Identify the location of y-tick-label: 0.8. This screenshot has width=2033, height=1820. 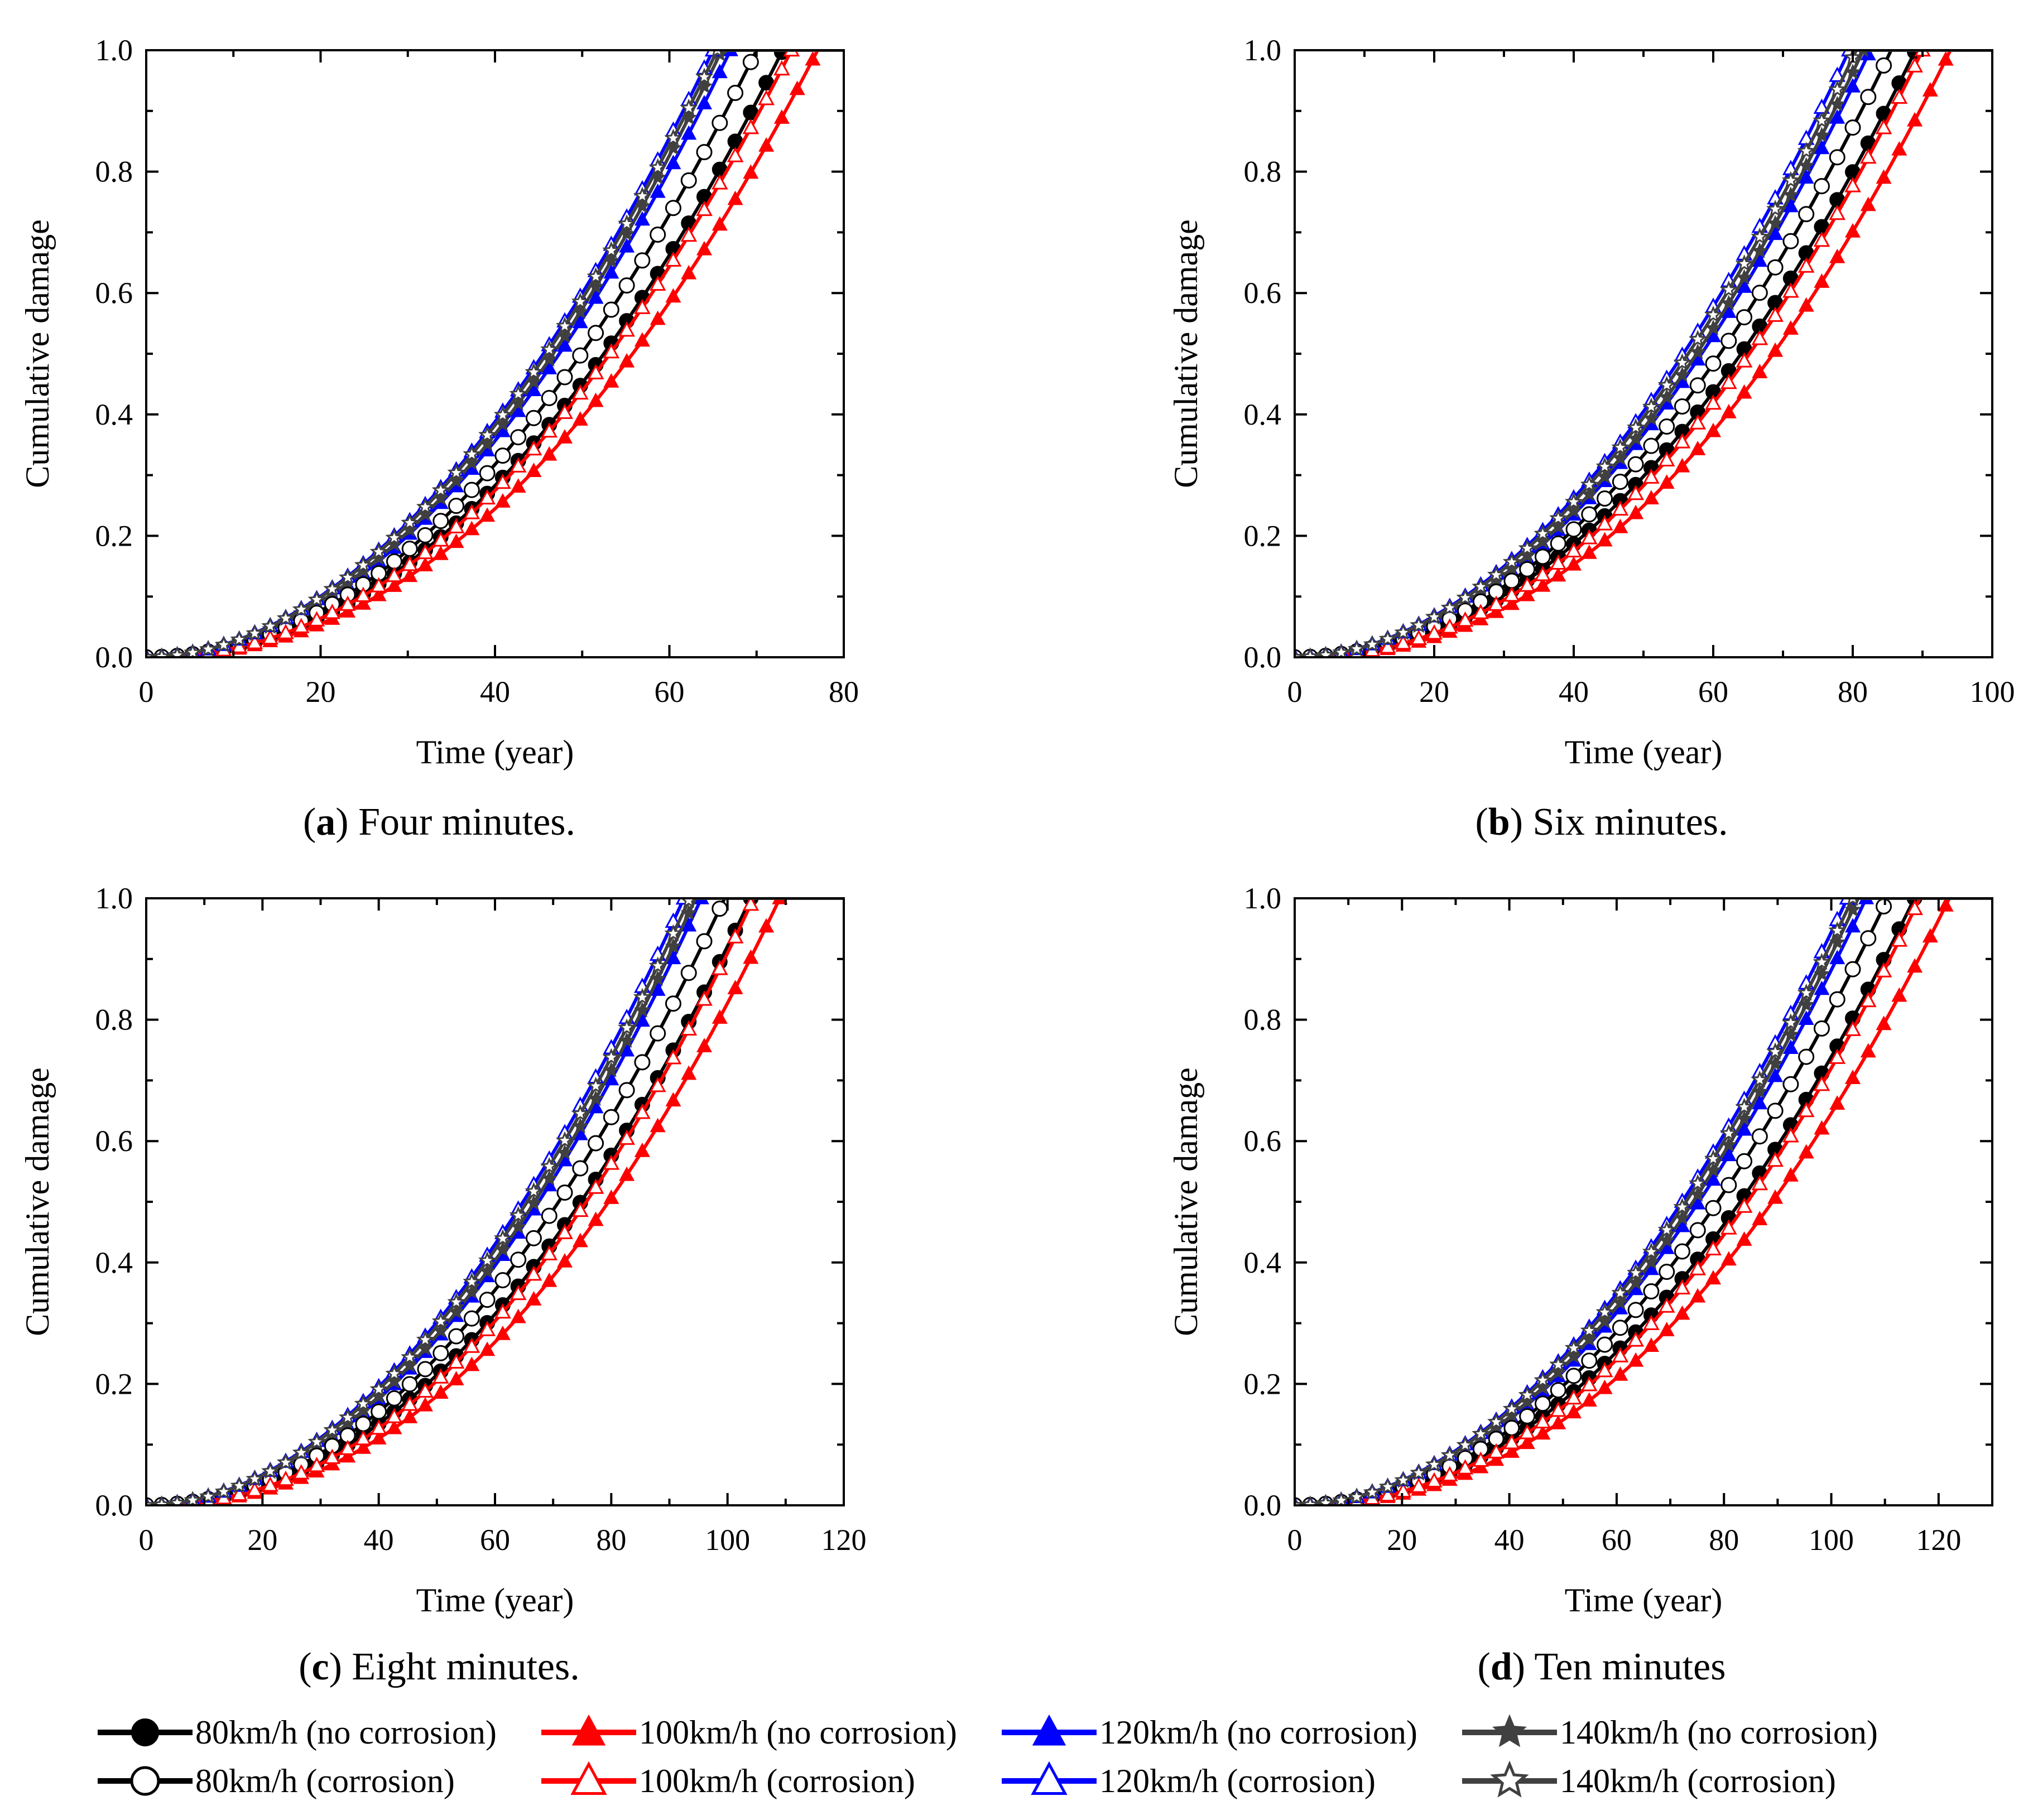
(114, 1020).